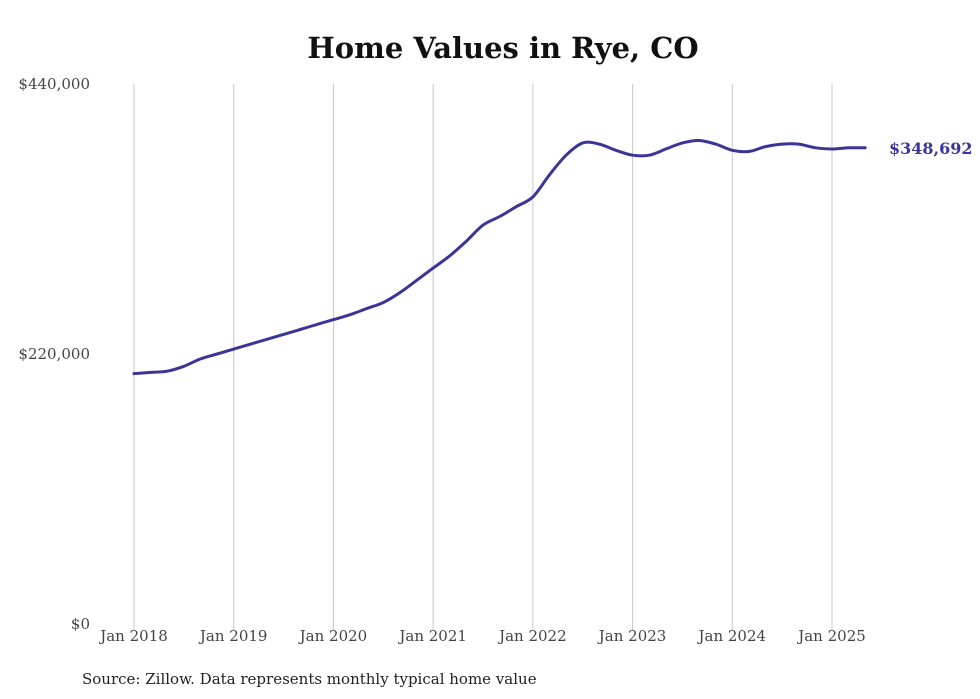 This screenshot has height=699, width=980. I want to click on x-tick-label: Jan 2020, so click(333, 636).